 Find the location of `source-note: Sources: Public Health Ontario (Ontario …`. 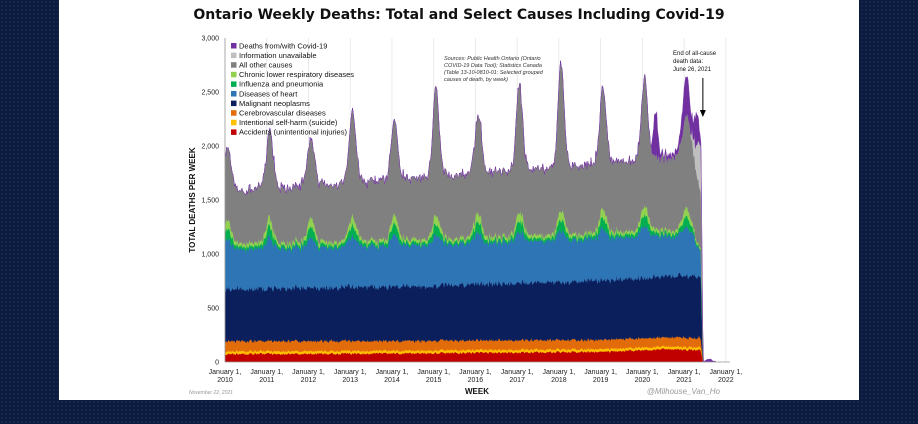

source-note: Sources: Public Health Ontario (Ontario … is located at coordinates (494, 69).